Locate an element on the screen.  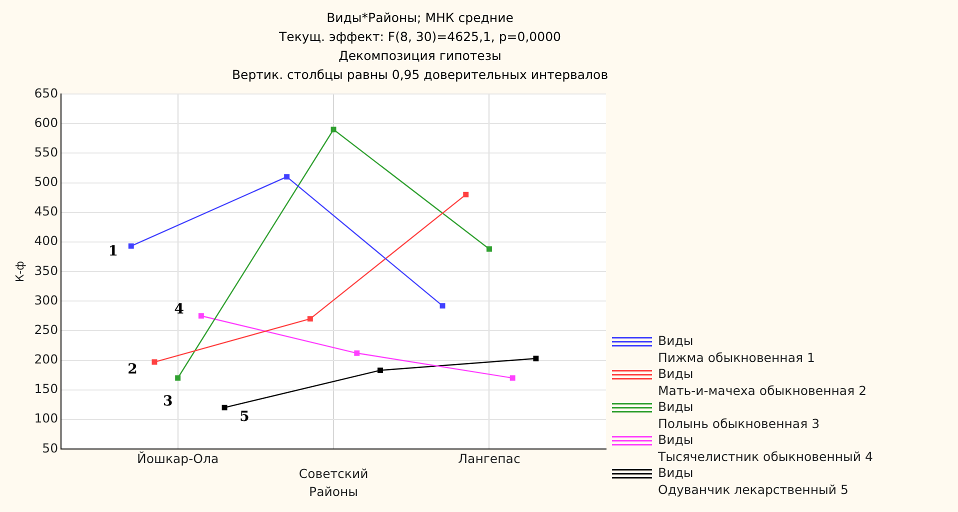
x-axis-title: Районы is located at coordinates (333, 491).